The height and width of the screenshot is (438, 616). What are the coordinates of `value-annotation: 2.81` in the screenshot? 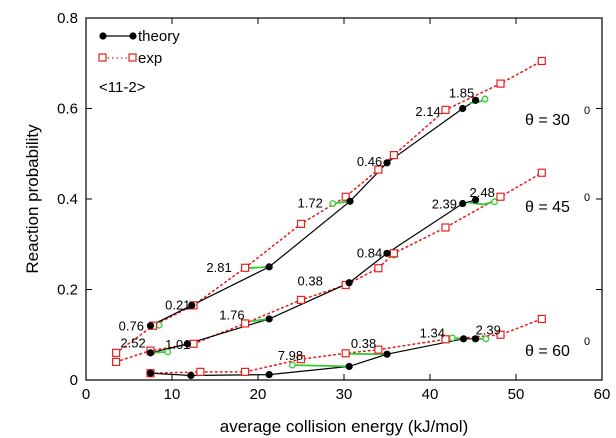 It's located at (218, 267).